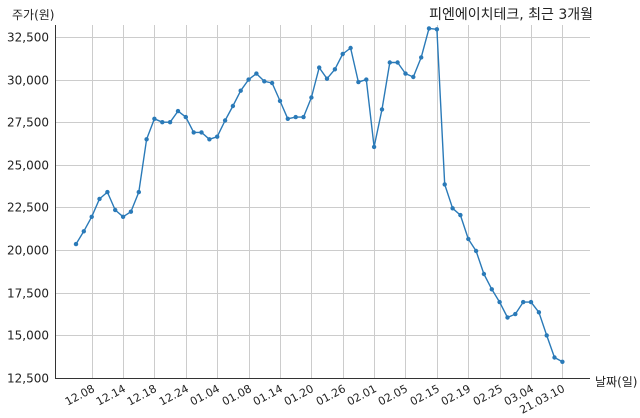 The width and height of the screenshot is (640, 418). What do you see at coordinates (268, 395) in the screenshot?
I see `x-tick-label: 01.14` at bounding box center [268, 395].